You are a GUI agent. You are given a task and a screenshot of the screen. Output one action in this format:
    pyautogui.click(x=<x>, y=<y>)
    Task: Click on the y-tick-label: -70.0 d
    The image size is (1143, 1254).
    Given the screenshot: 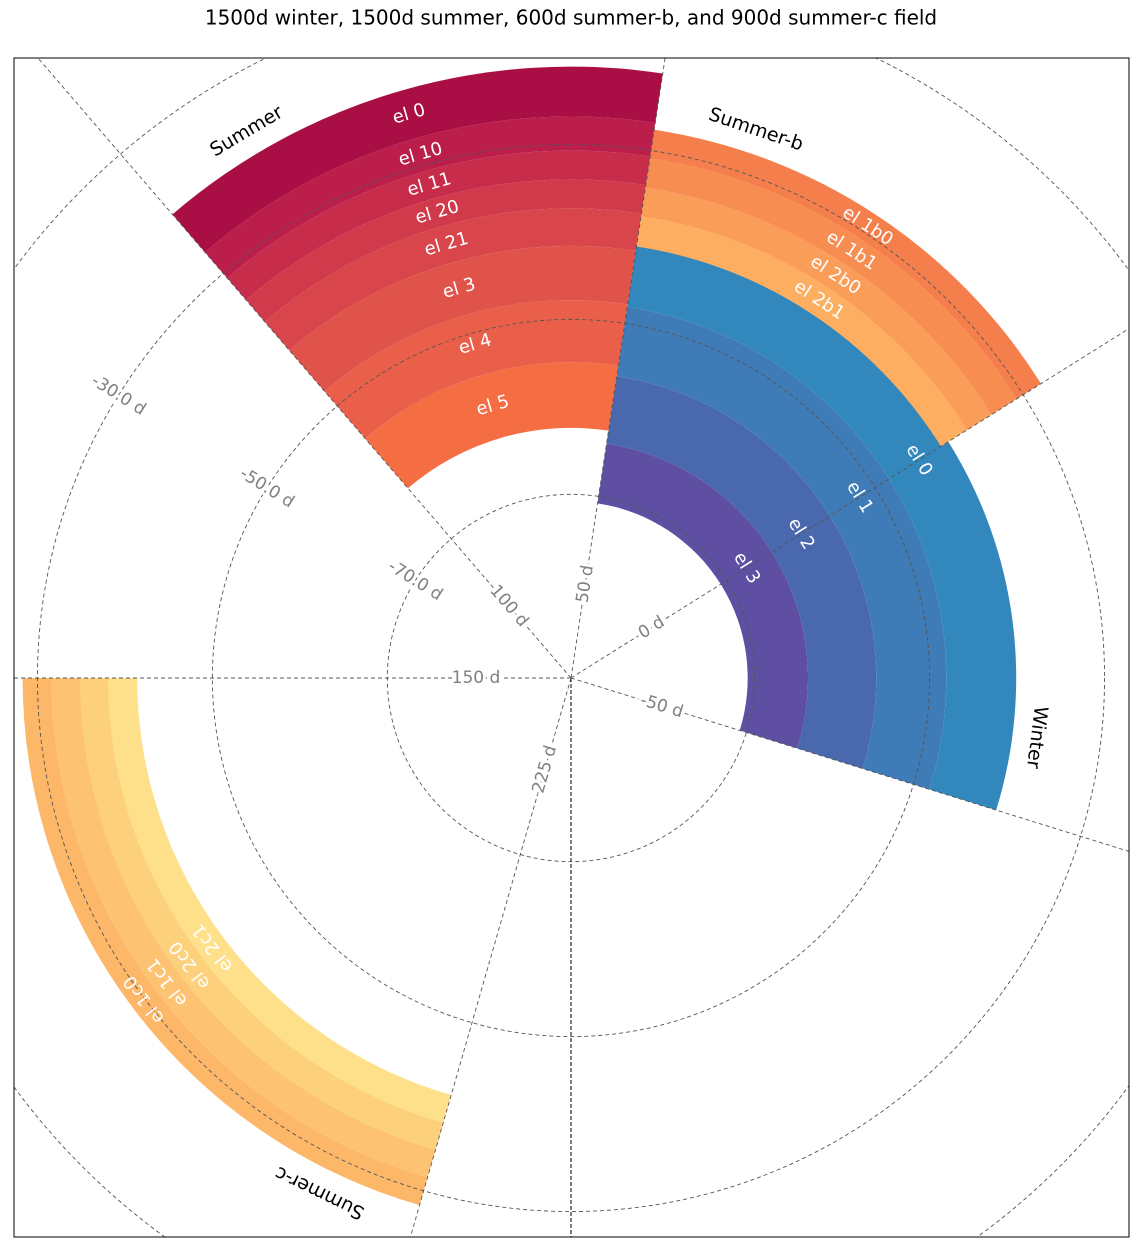 What is the action you would take?
    pyautogui.click(x=415, y=580)
    